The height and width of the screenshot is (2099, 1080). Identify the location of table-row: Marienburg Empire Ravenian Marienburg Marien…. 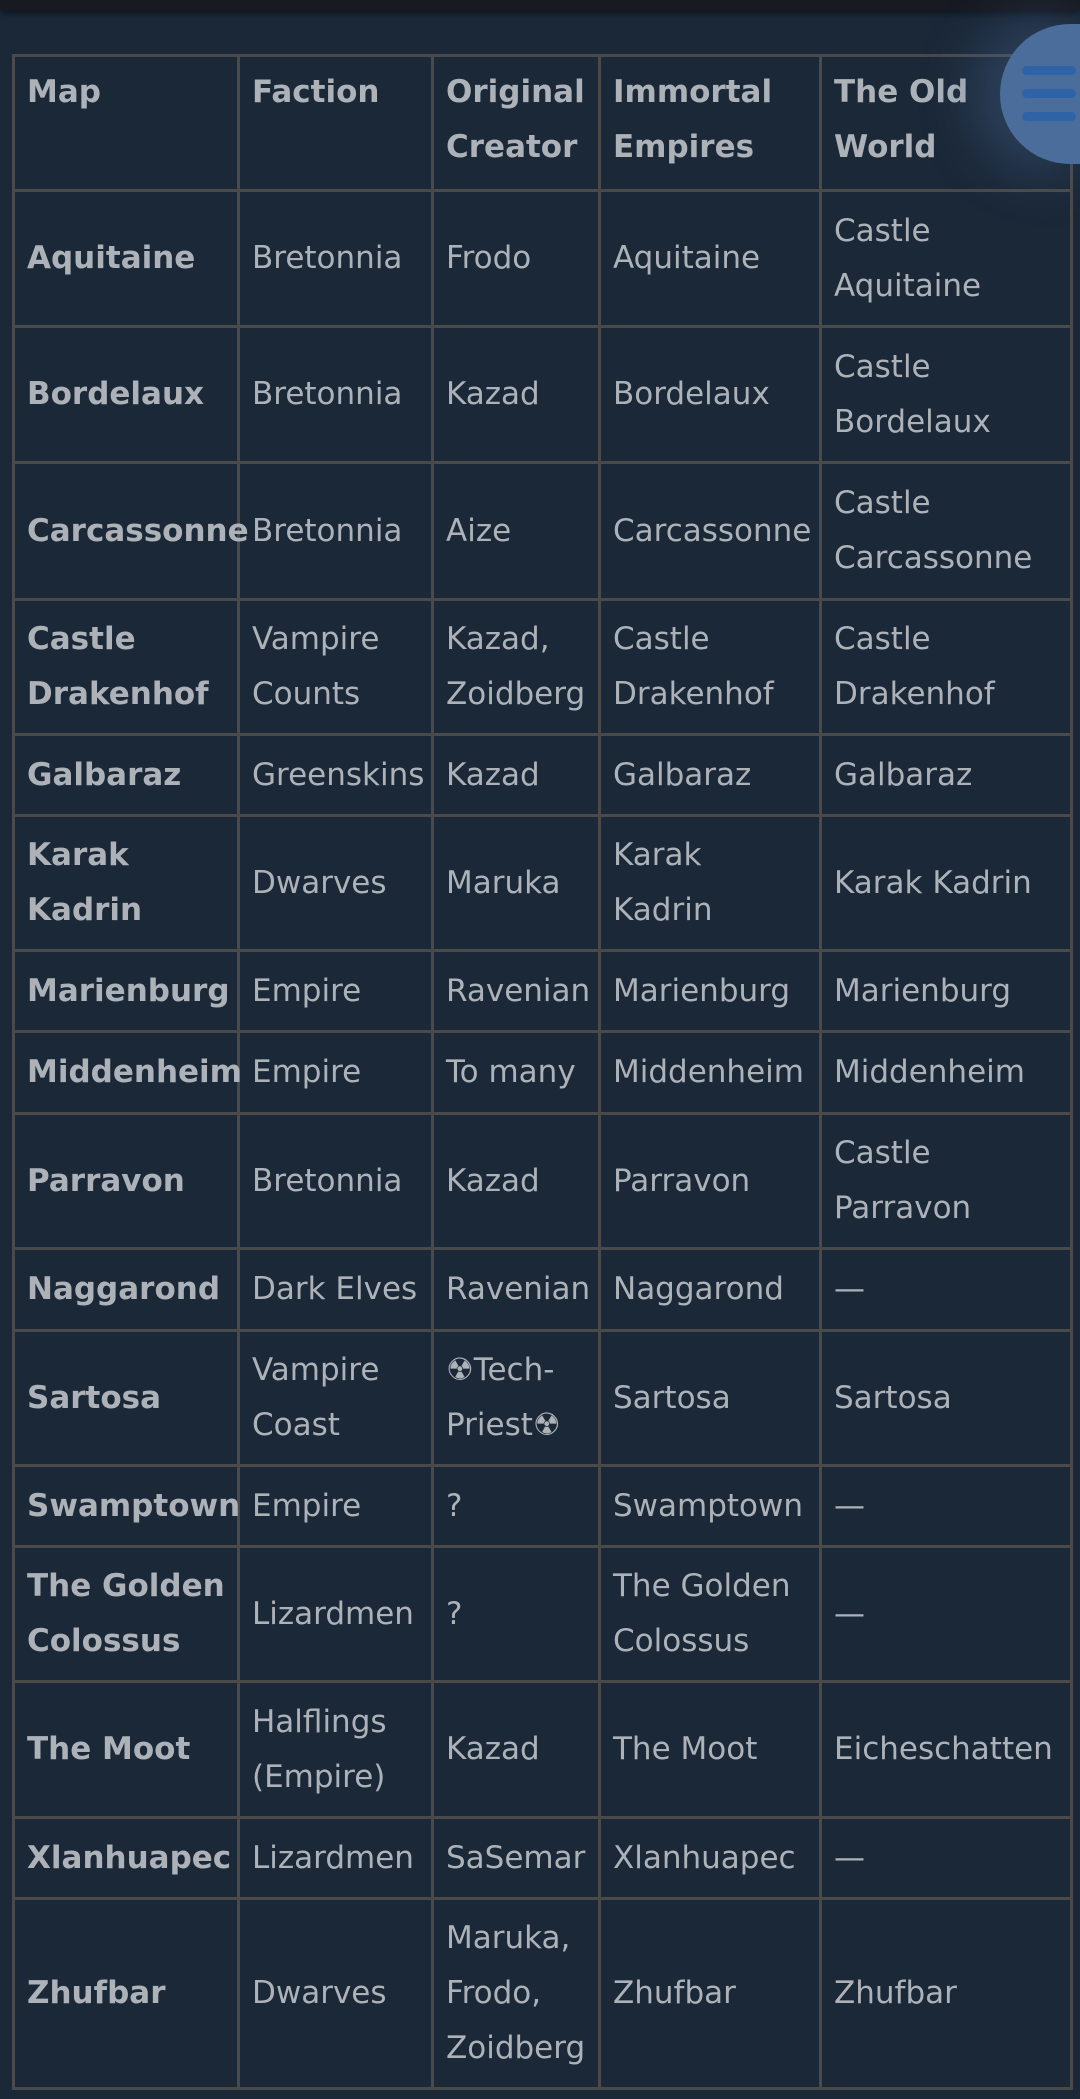
(542, 991).